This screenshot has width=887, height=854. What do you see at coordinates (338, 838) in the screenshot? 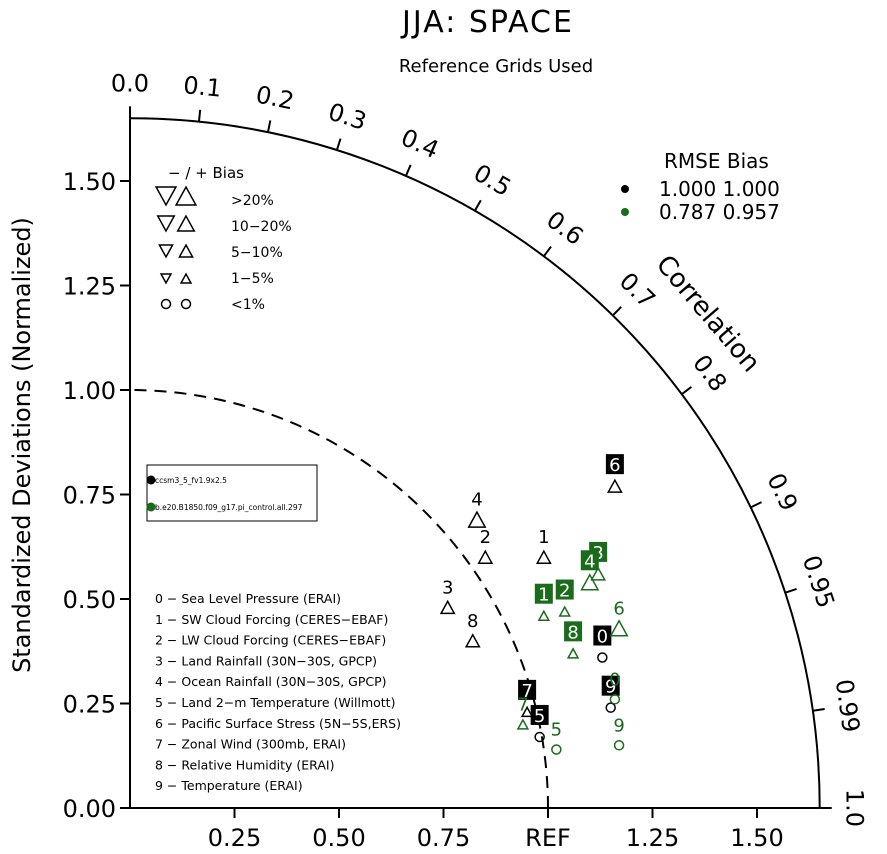
I see `x-tick-label: 0.50` at bounding box center [338, 838].